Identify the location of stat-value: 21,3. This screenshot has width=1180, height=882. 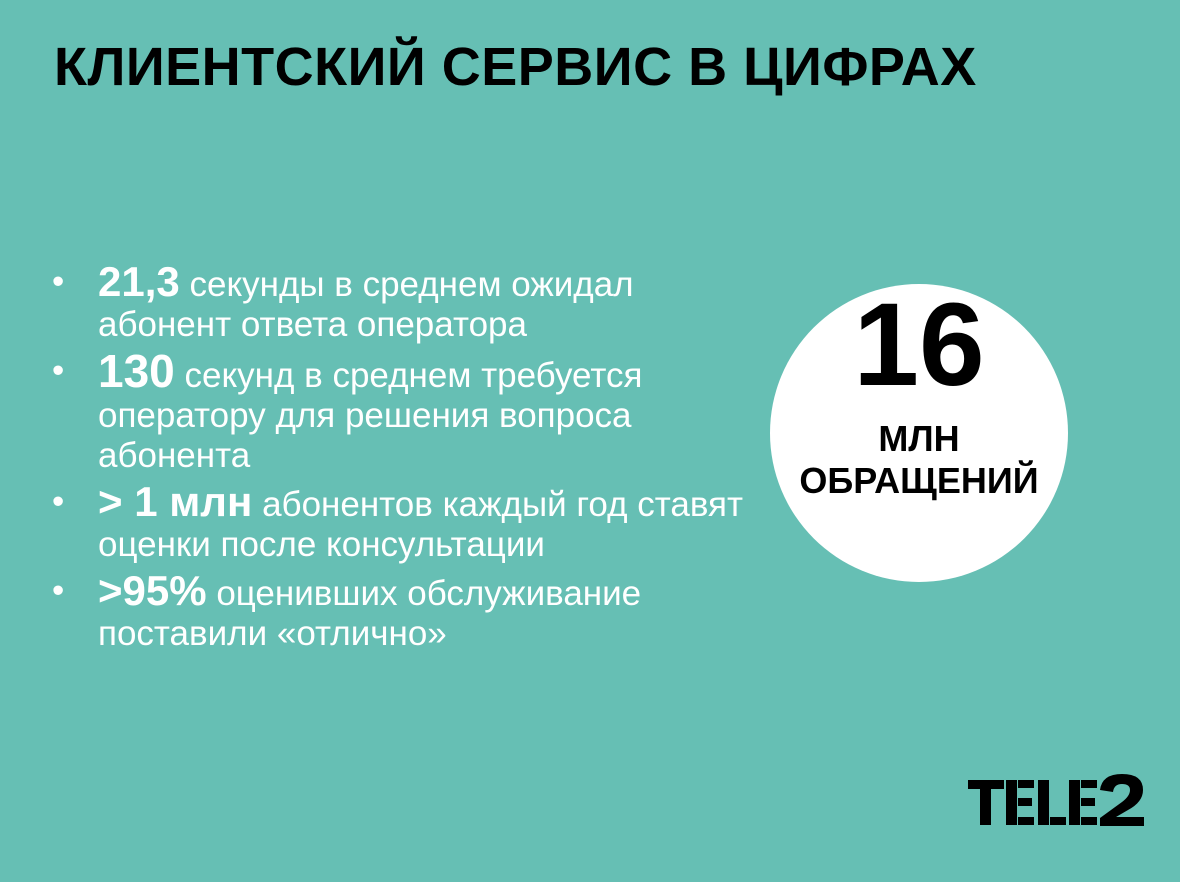
(139, 281).